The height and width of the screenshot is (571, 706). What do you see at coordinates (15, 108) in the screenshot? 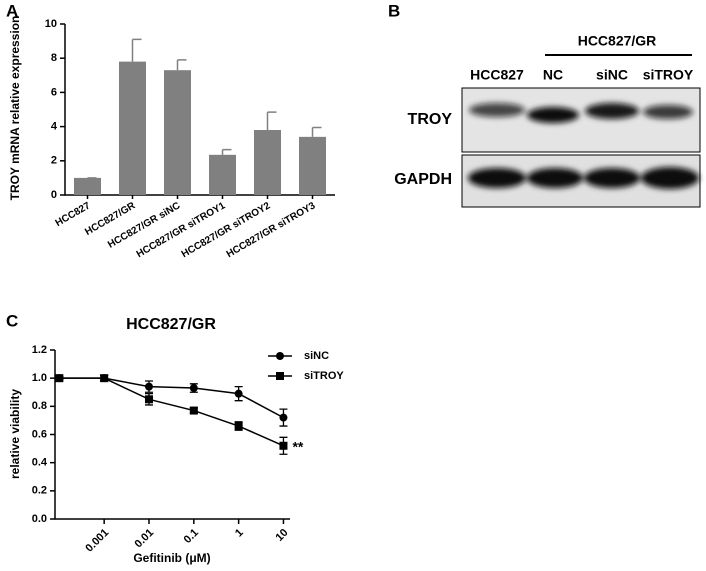
I see `y-axis-label: TROY mRNA relative expression` at bounding box center [15, 108].